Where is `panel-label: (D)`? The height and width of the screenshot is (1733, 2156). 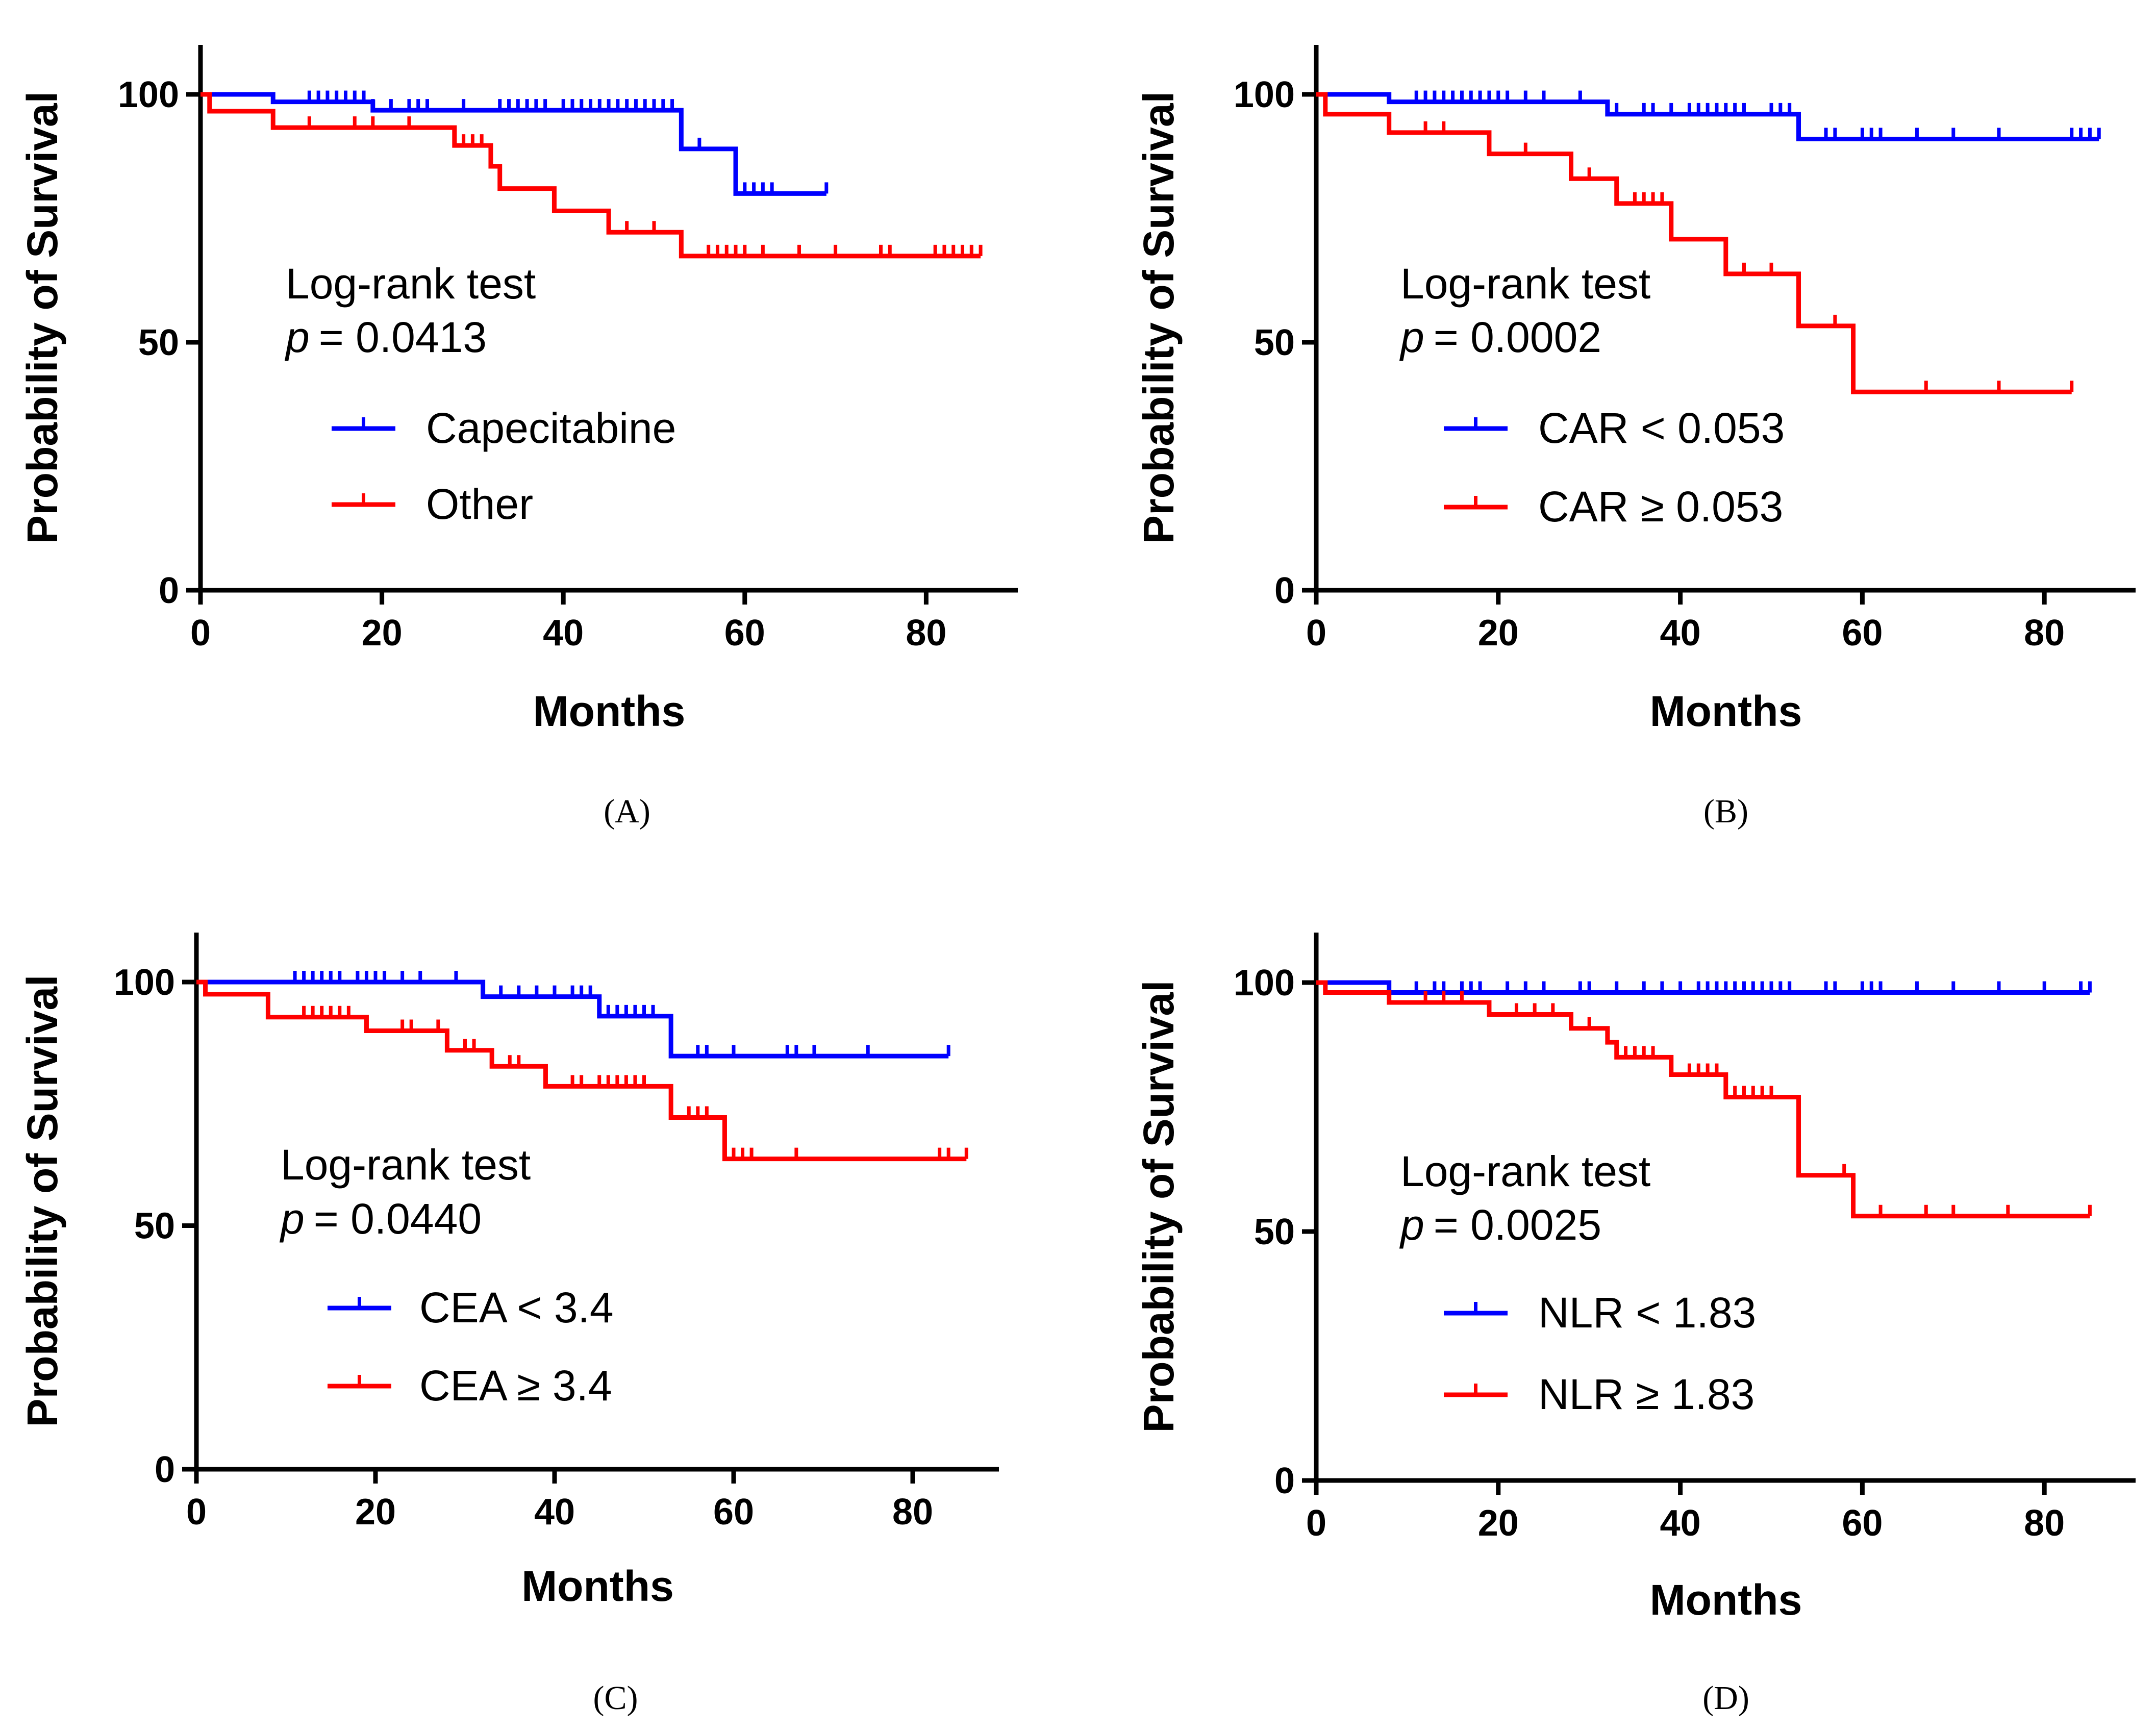
panel-label: (D) is located at coordinates (1725, 1698).